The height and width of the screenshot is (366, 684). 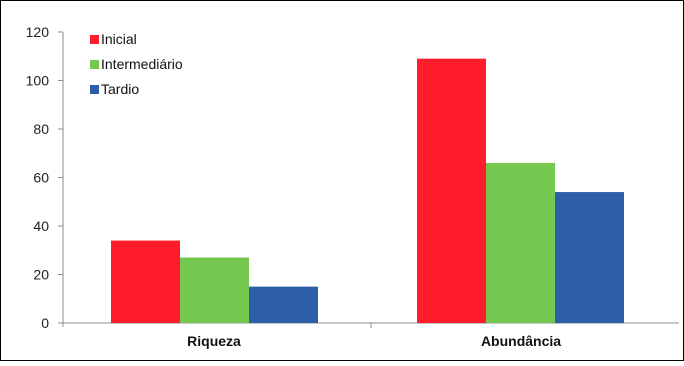 What do you see at coordinates (145, 281) in the screenshot?
I see `bar-inicial-riqueza` at bounding box center [145, 281].